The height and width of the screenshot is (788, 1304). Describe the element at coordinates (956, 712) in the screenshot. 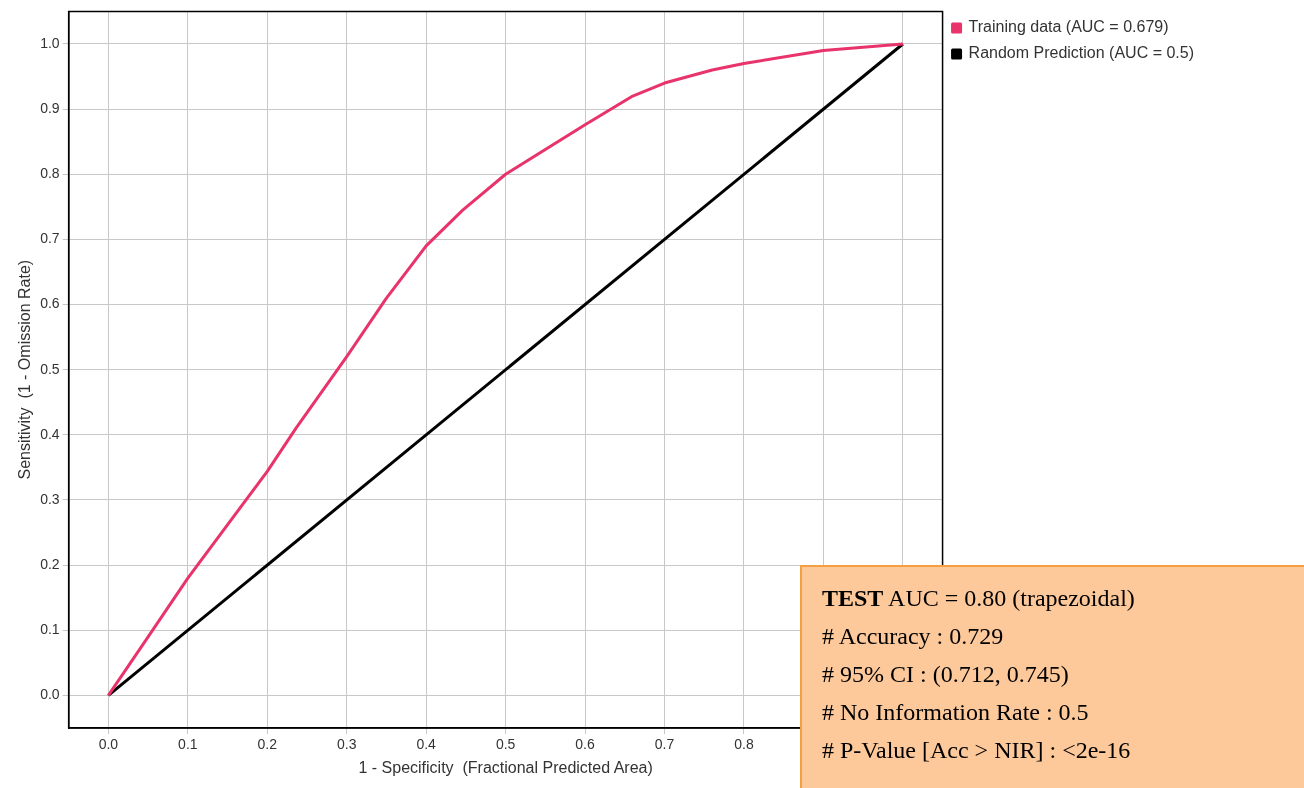

I see `annotation: # No Information Rate : 0.5` at that location.